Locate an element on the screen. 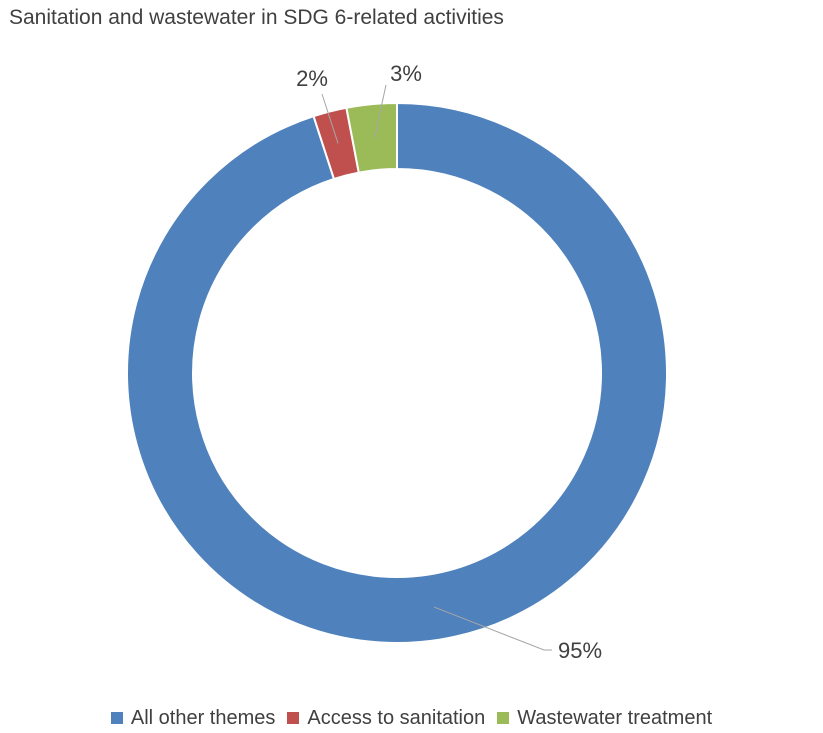 Image resolution: width=823 pixels, height=733 pixels. legend-label: Access to sanitation is located at coordinates (396, 717).